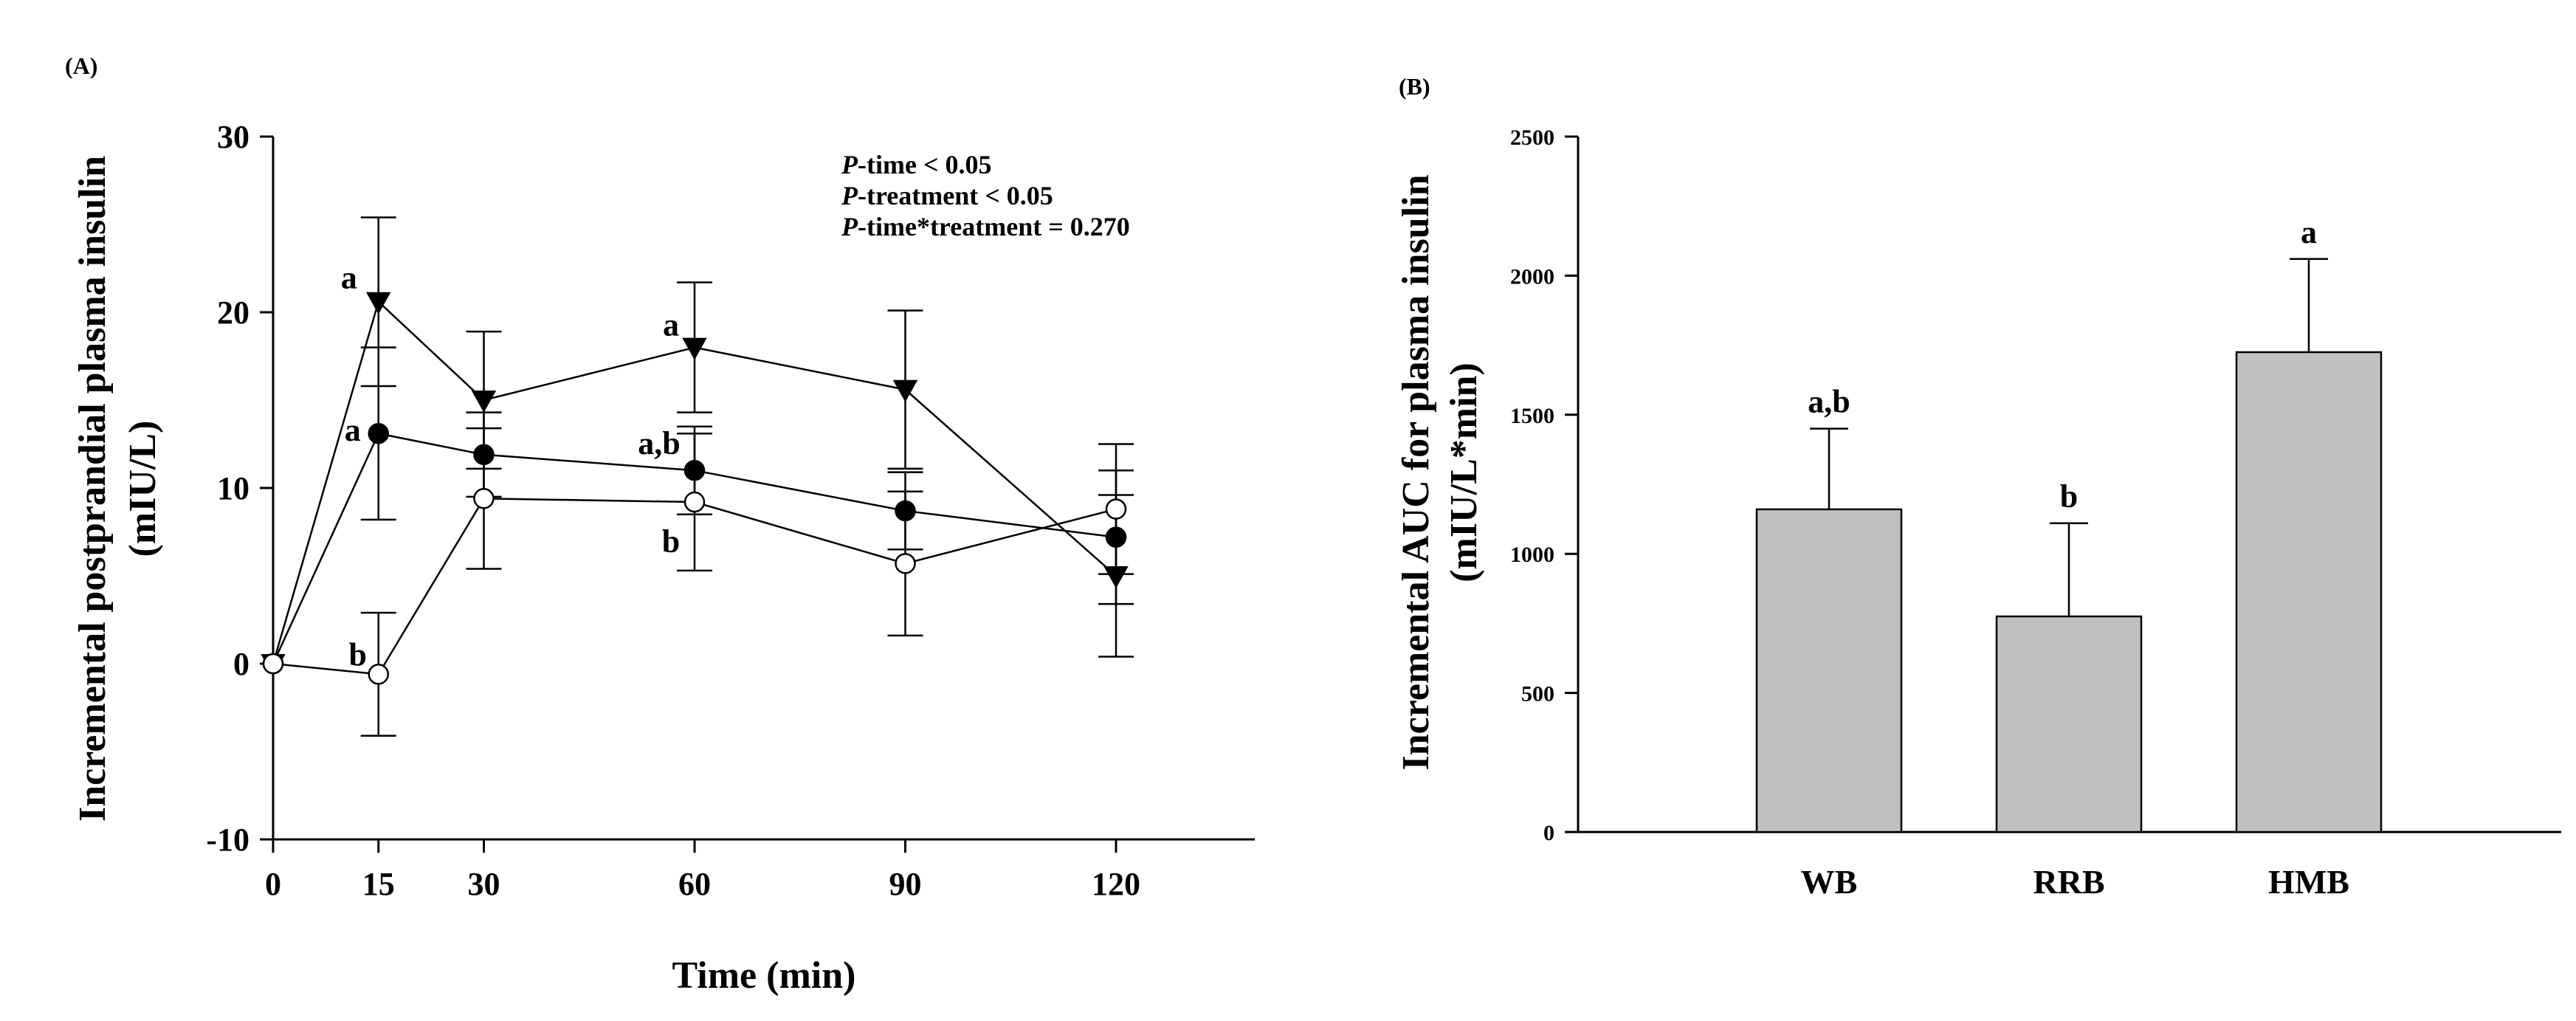 The height and width of the screenshot is (1021, 2576). What do you see at coordinates (1532, 416) in the screenshot?
I see `panel-b-y-tick-label: 1500` at bounding box center [1532, 416].